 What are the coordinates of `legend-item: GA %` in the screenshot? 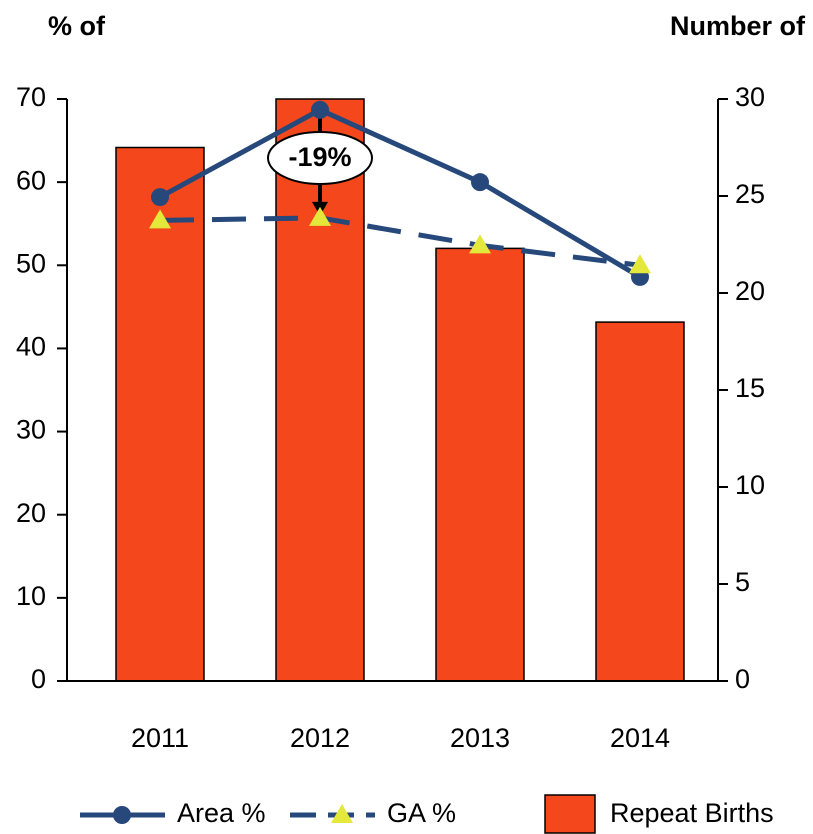 It's located at (373, 813).